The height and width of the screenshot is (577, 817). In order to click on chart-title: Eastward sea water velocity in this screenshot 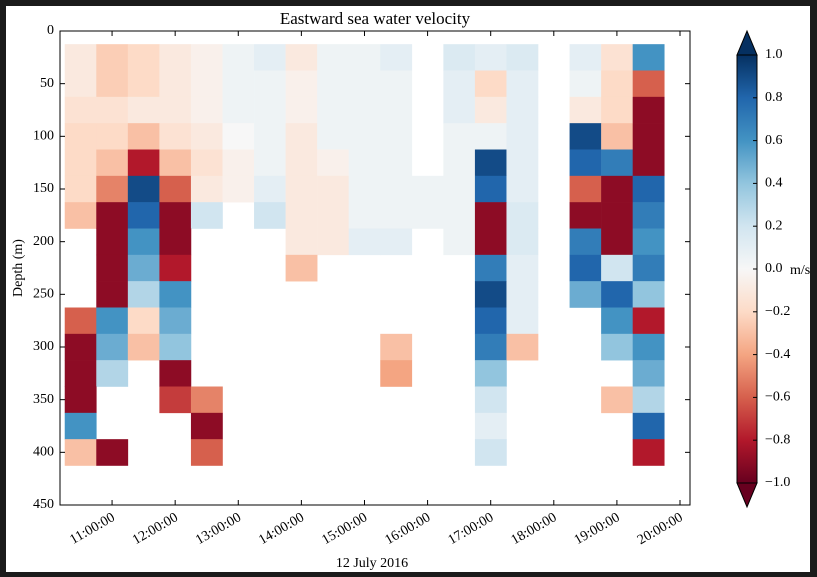, I will do `click(375, 18)`.